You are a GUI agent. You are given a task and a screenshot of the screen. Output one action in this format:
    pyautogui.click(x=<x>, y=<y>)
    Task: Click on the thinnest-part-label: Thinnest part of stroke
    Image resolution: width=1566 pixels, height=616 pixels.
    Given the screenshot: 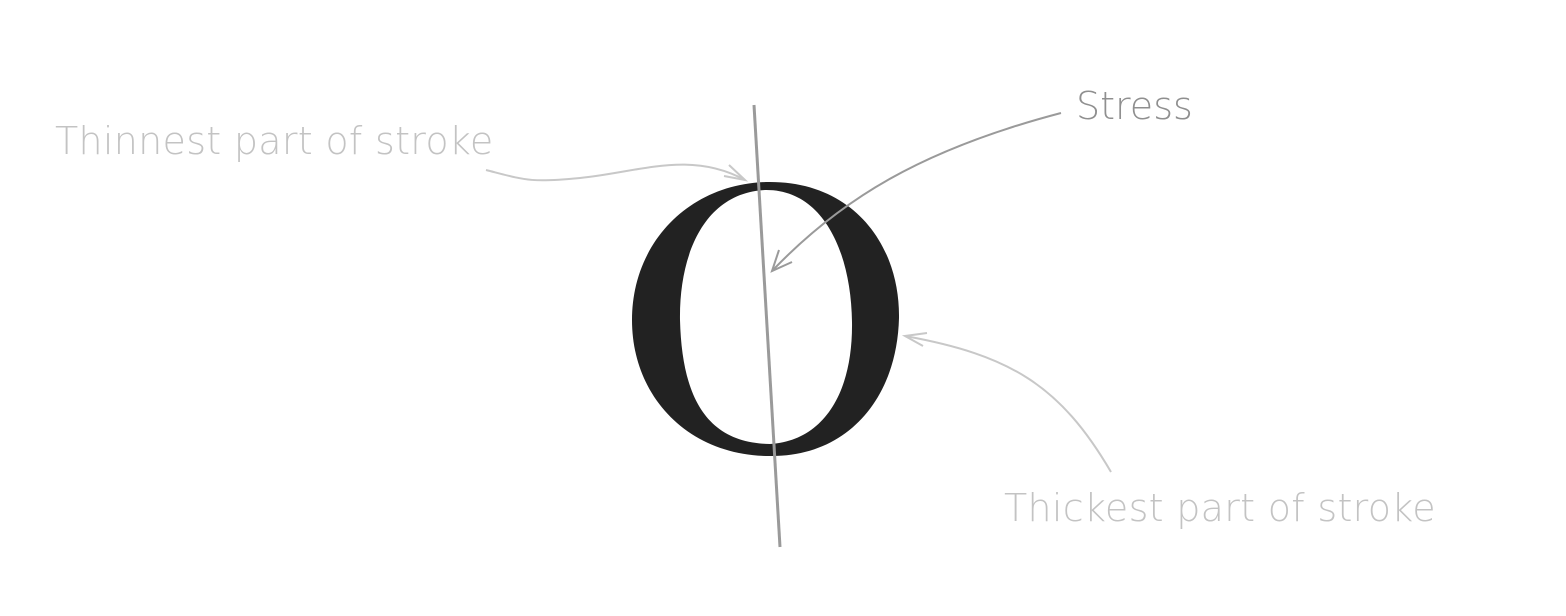 What is the action you would take?
    pyautogui.click(x=274, y=141)
    